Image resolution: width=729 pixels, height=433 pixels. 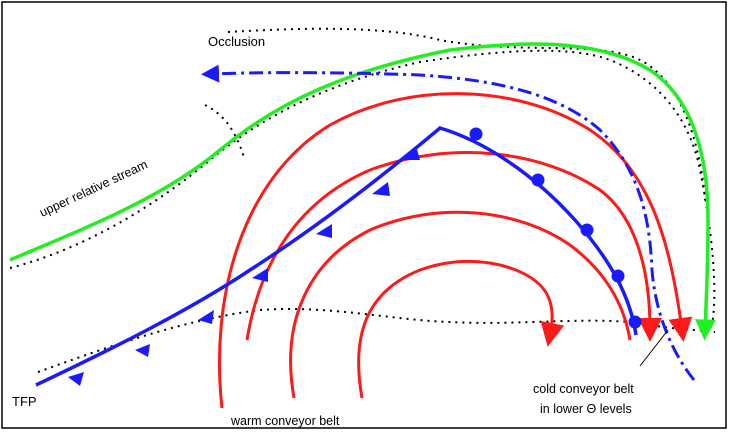 I want to click on occlusion-hook-dotted, so click(x=224, y=131).